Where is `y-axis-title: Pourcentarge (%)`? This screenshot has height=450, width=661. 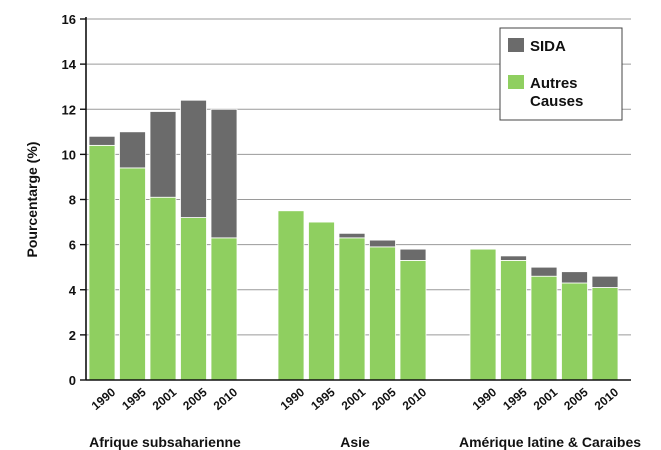
y-axis-title: Pourcentarge (%) is located at coordinates (32, 200).